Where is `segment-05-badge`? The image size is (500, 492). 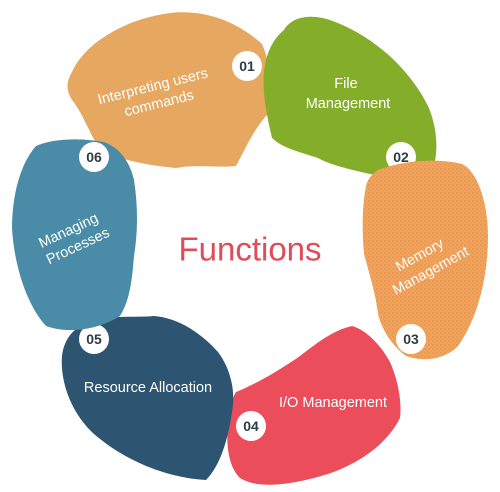 segment-05-badge is located at coordinates (94, 339).